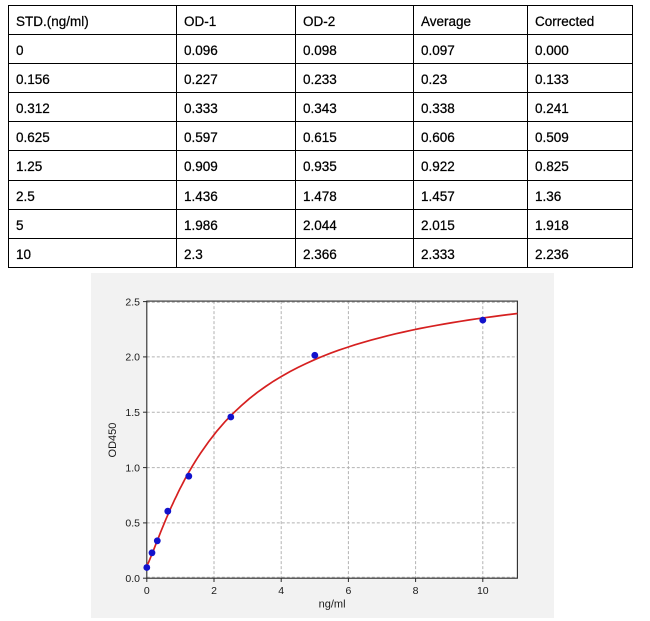 The image size is (650, 621). I want to click on svg-text: 6, so click(348, 591).